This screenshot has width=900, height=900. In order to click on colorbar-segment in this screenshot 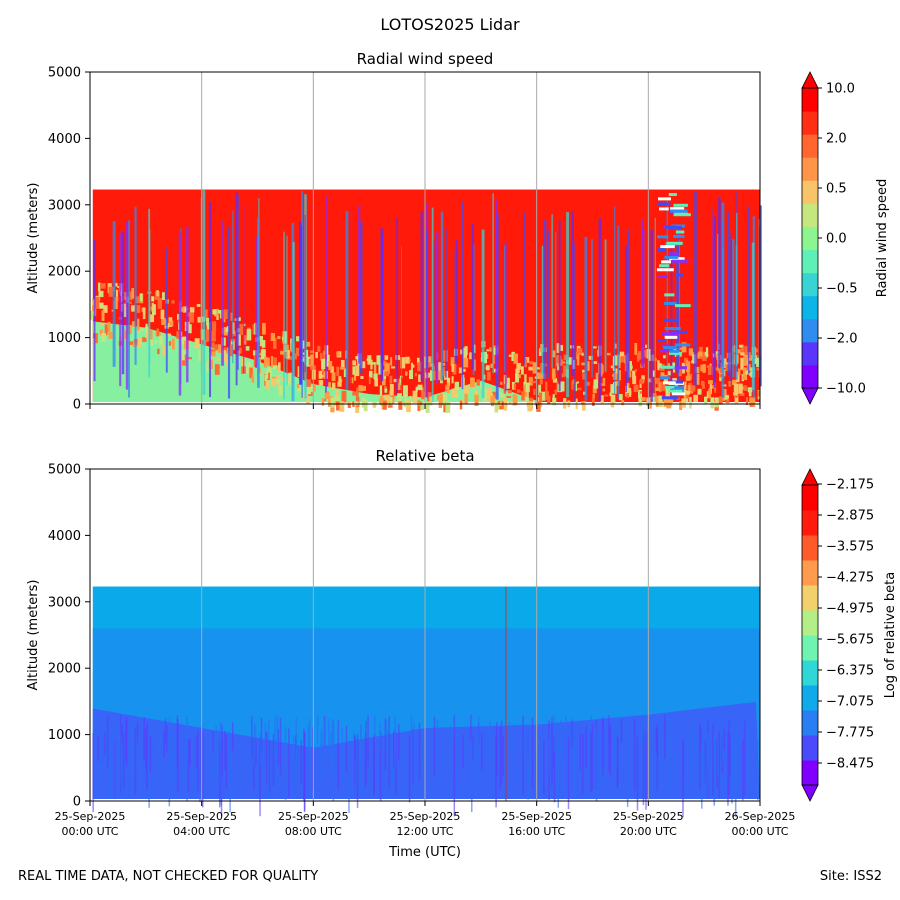, I will do `click(810, 330)`.